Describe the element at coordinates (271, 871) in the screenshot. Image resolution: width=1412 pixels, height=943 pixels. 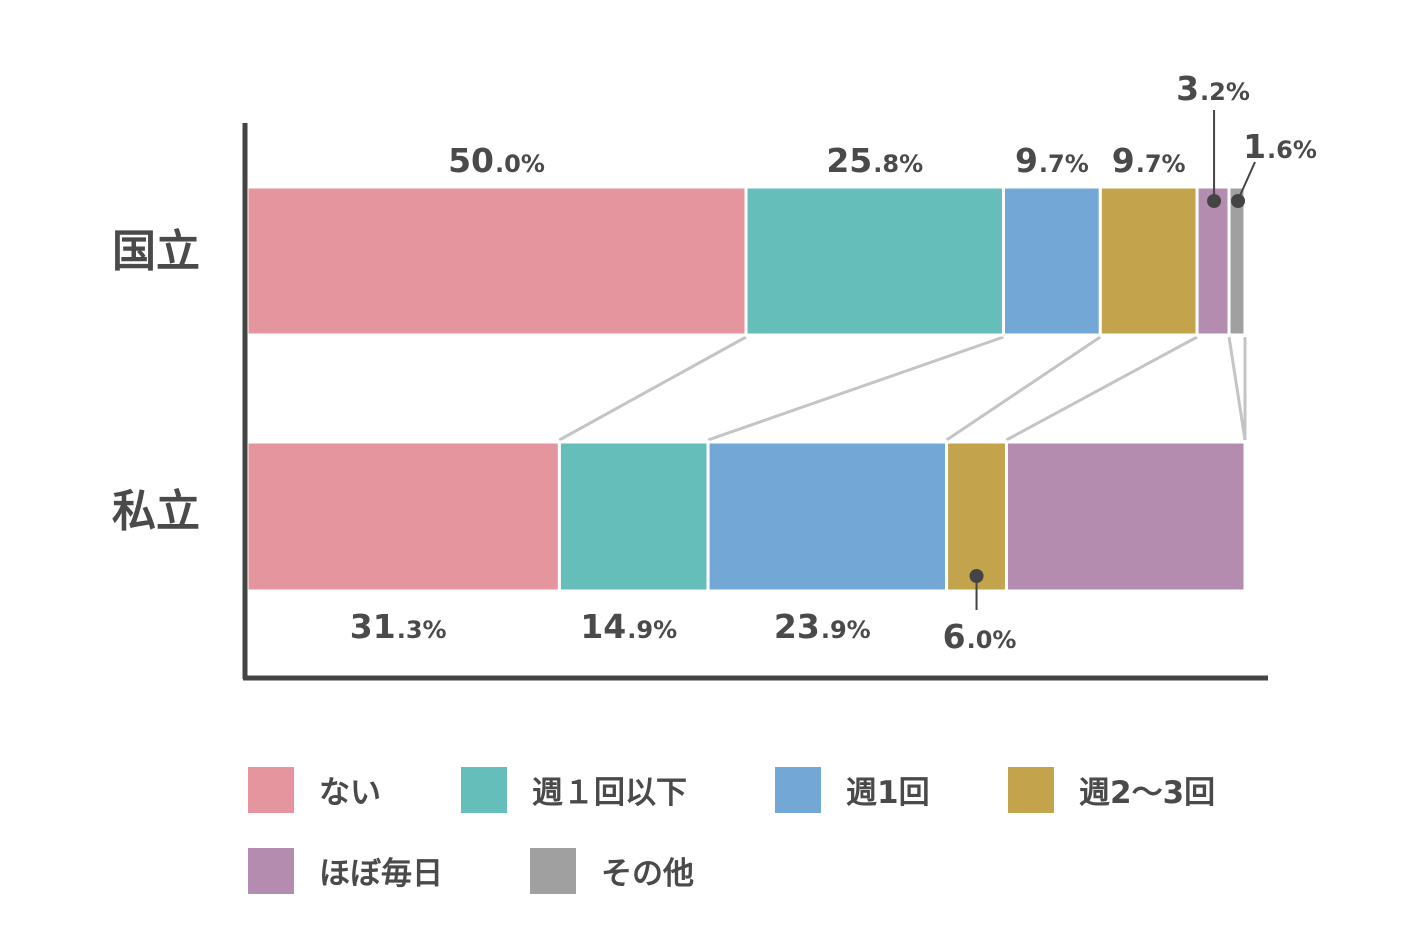
I see `legend-swatch-almost-daily` at that location.